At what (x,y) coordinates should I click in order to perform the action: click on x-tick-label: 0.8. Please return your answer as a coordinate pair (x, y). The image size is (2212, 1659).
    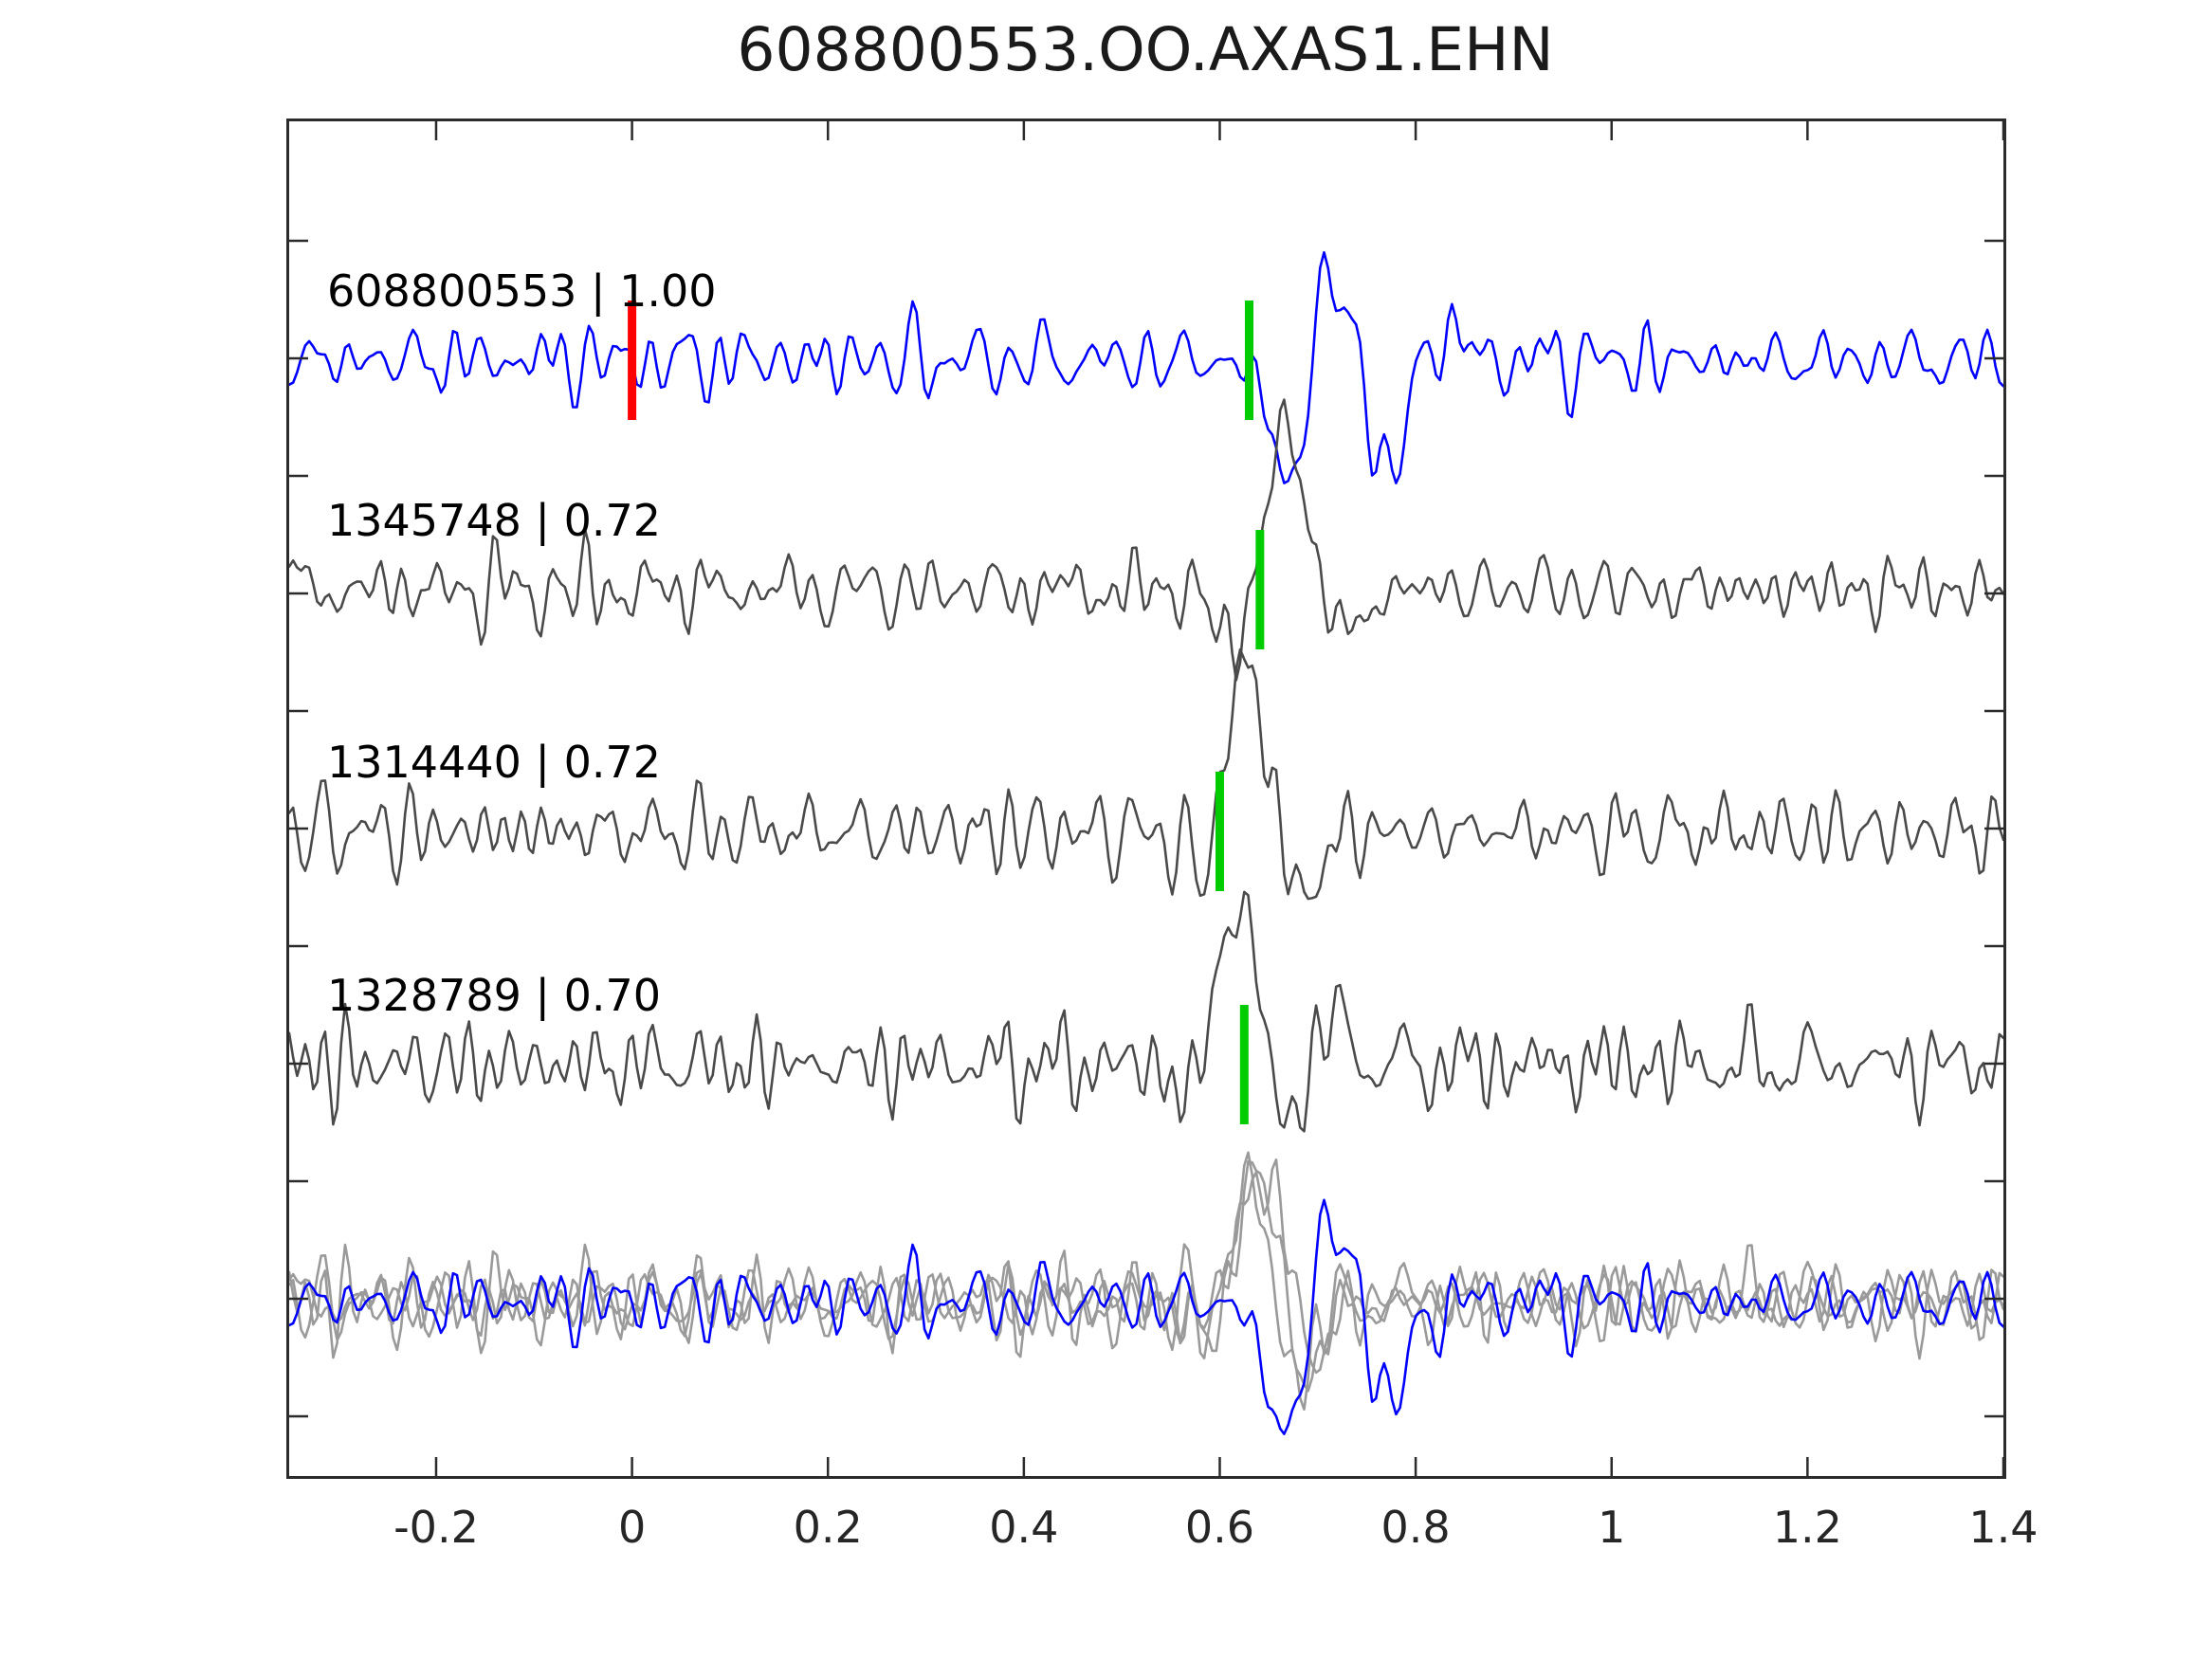
    Looking at the image, I should click on (1415, 1527).